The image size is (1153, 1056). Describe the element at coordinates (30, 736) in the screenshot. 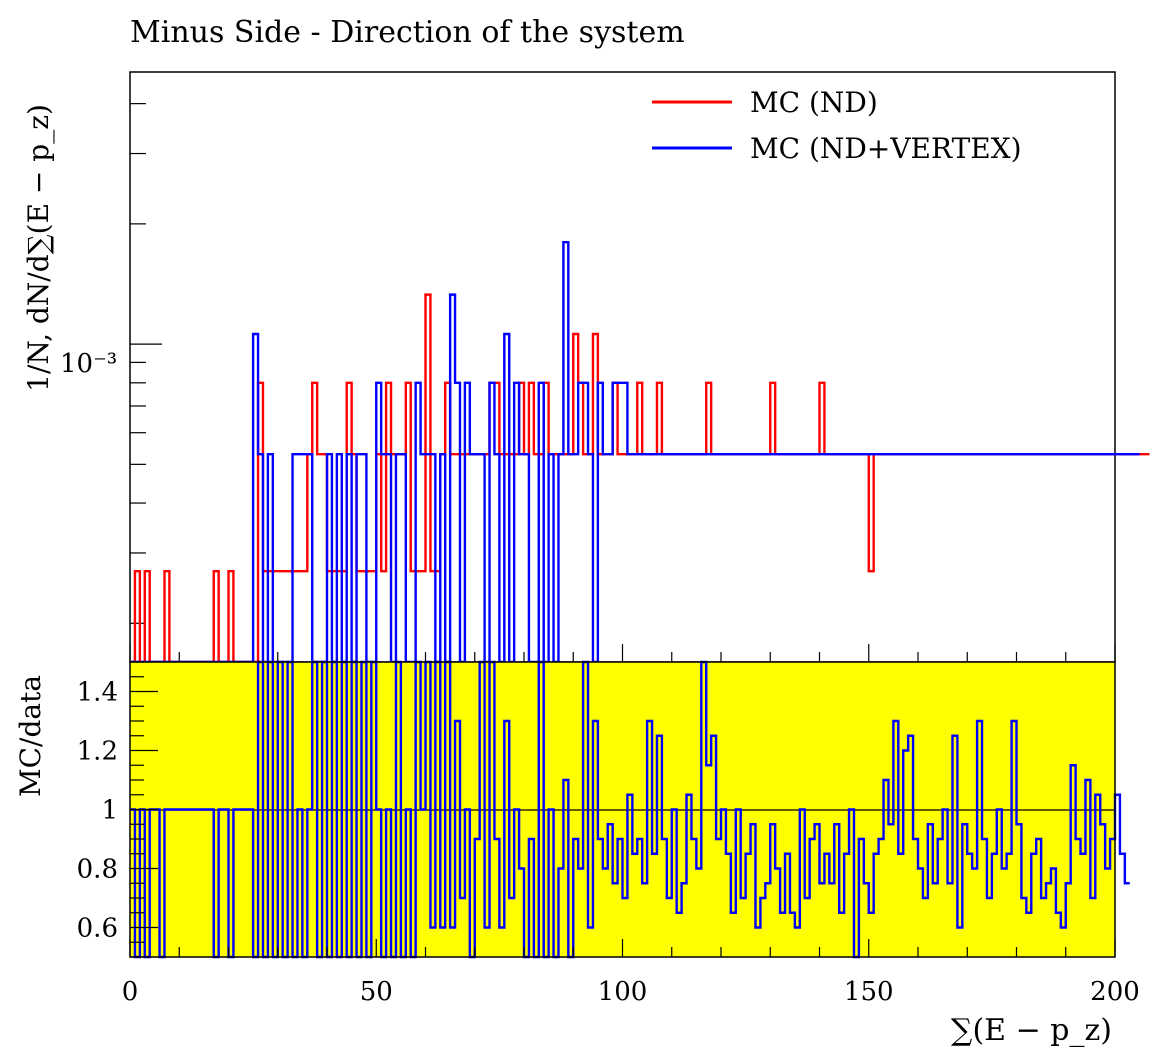

I see `ratio-y-axis-label: MC/data` at that location.